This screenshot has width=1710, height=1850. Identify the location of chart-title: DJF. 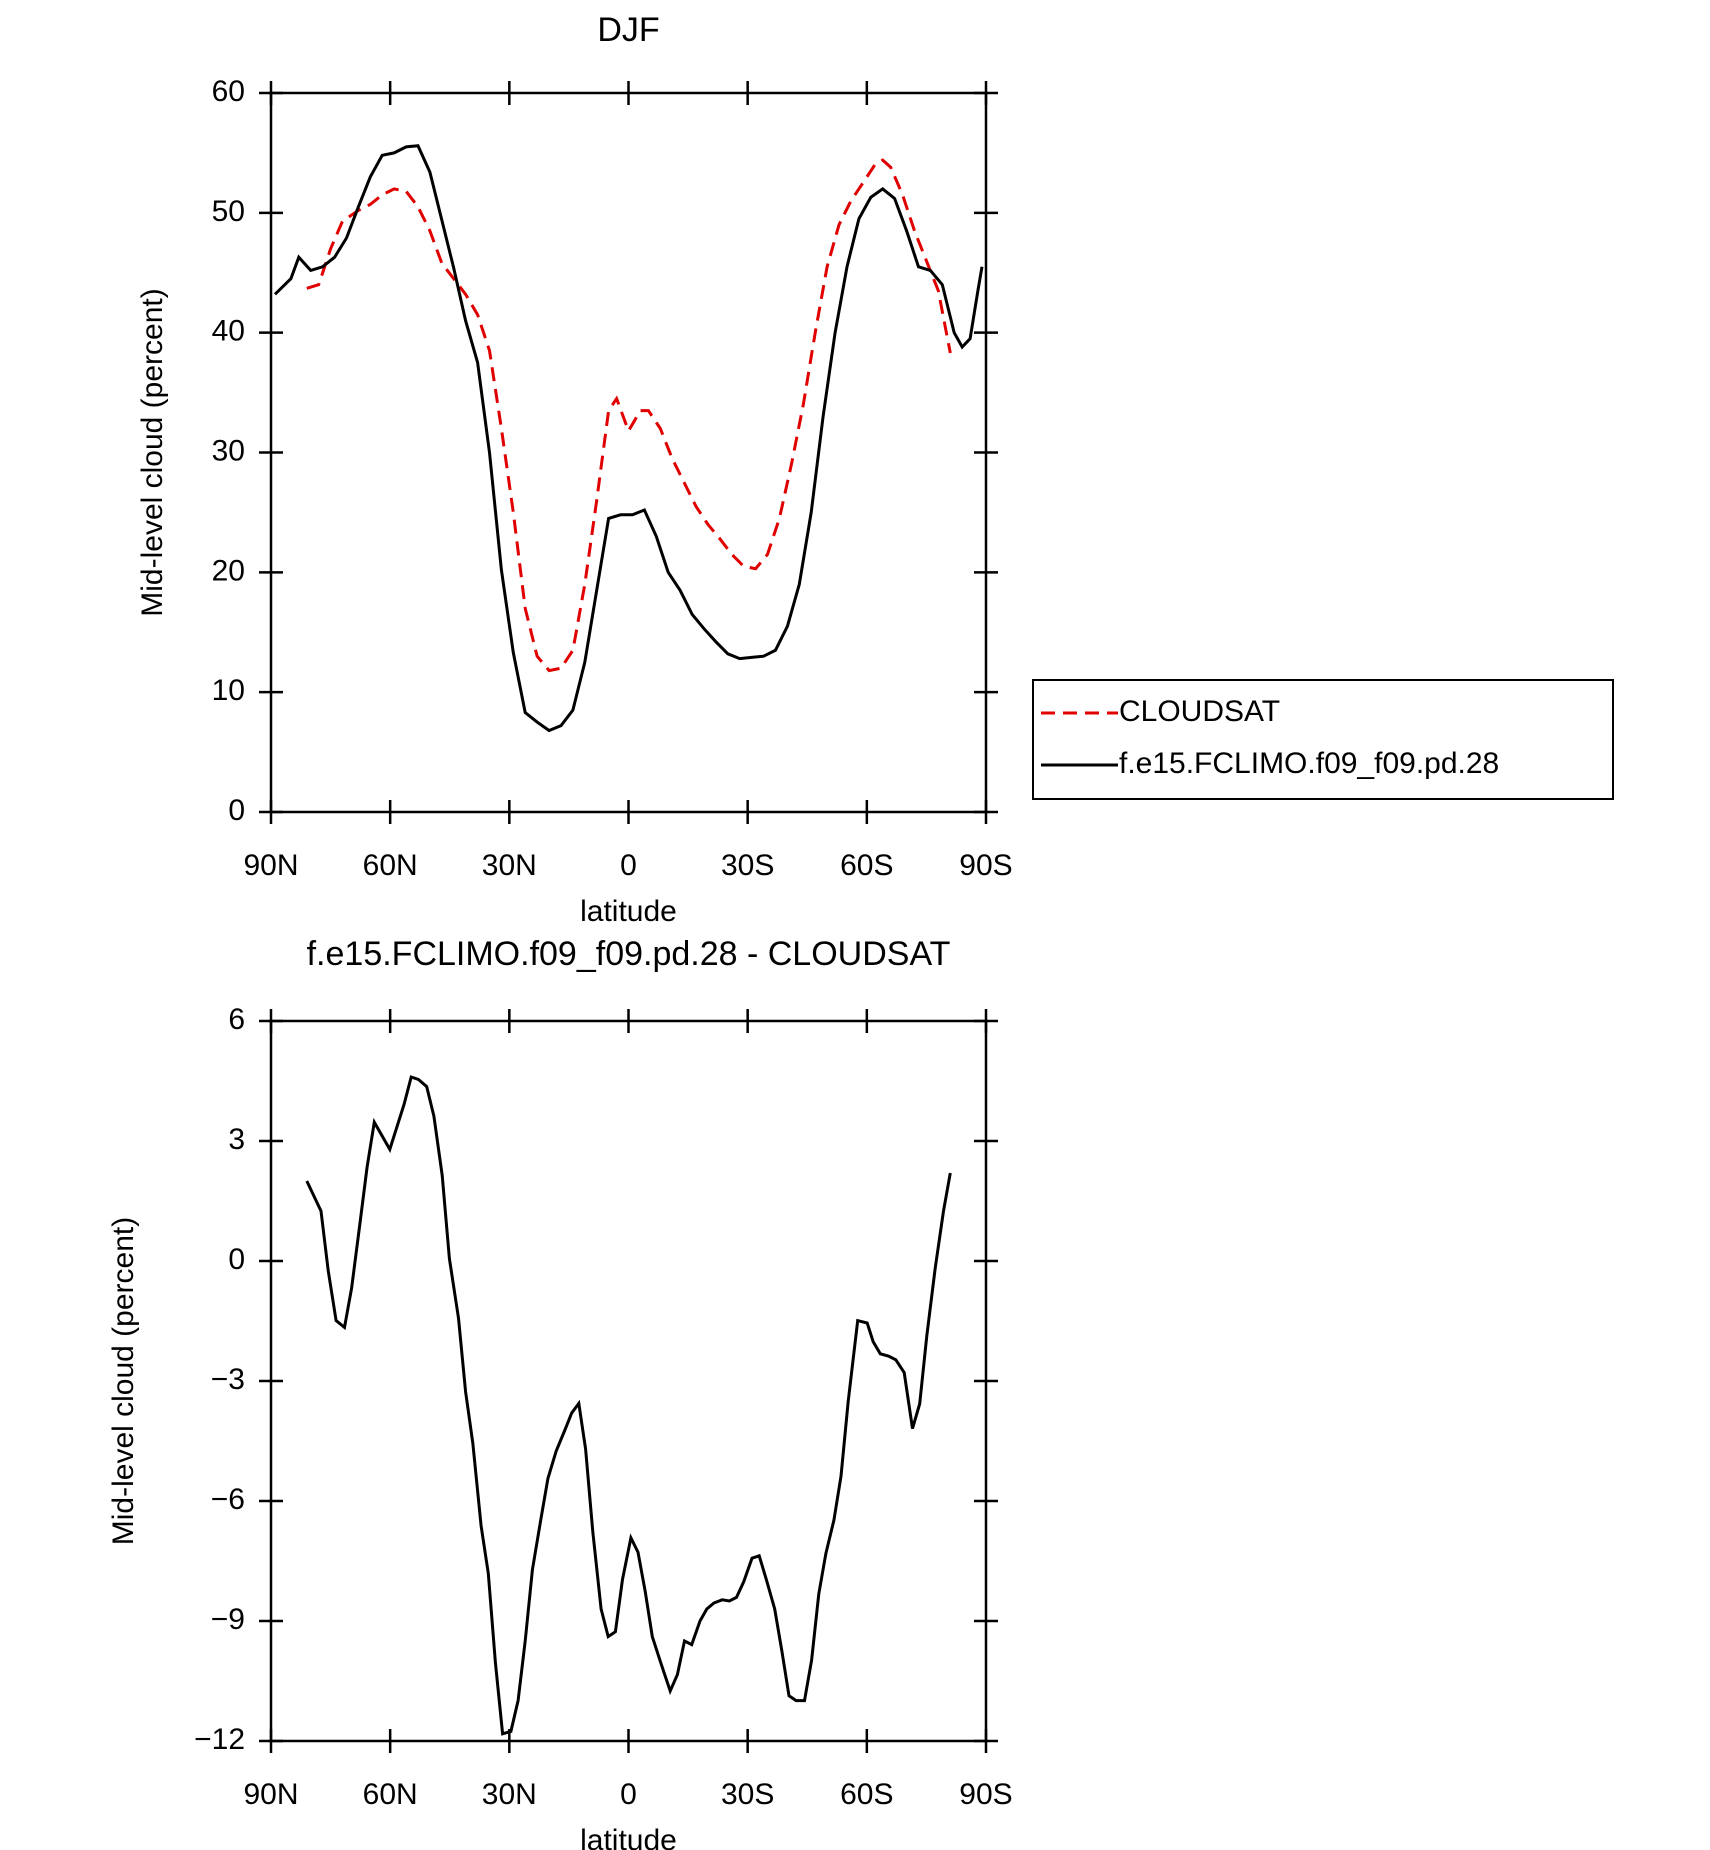
(628, 30).